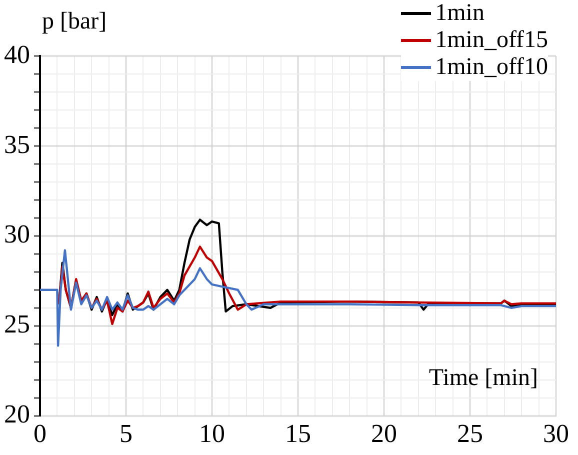 This screenshot has height=455, width=578. Describe the element at coordinates (470, 433) in the screenshot. I see `x-tick-label: 25` at that location.